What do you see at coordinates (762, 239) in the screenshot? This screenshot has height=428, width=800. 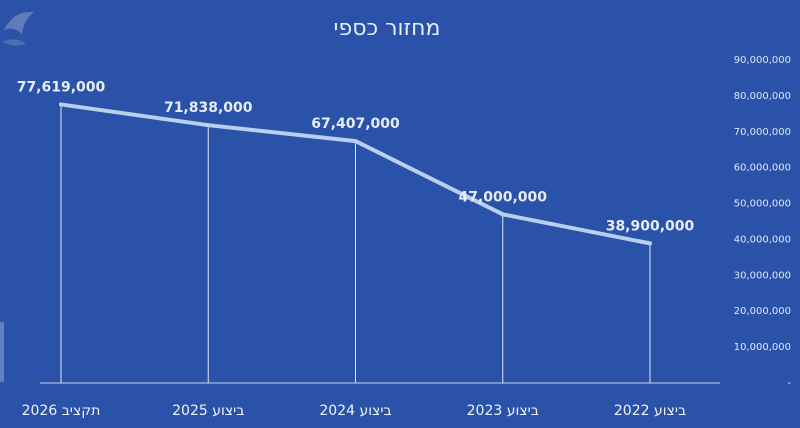 I see `y-tick-label: 40,000,000` at bounding box center [762, 239].